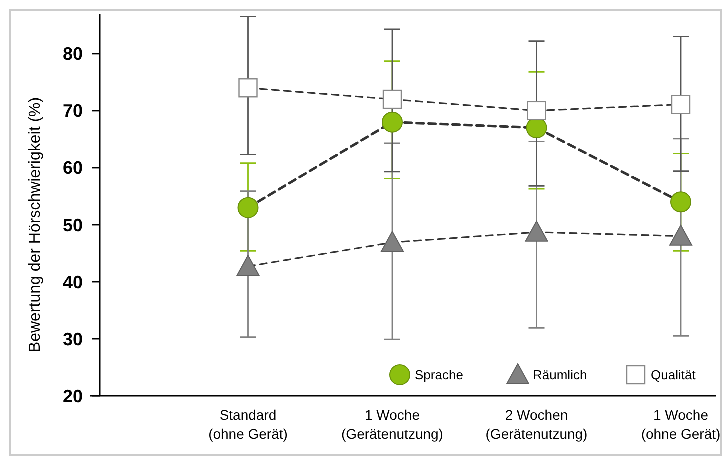  I want to click on x-tick-label: 2 Wochen (Gerätenutzung), so click(537, 424).